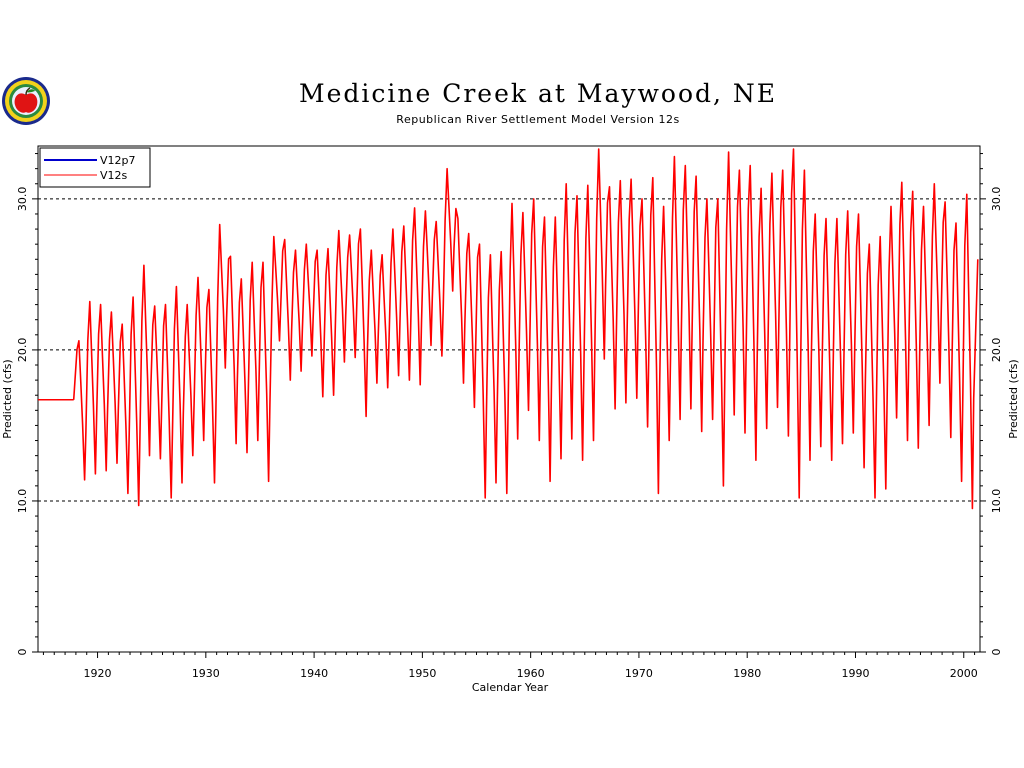 Image resolution: width=1024 pixels, height=768 pixels. What do you see at coordinates (206, 673) in the screenshot?
I see `x-tick-label: 1930` at bounding box center [206, 673].